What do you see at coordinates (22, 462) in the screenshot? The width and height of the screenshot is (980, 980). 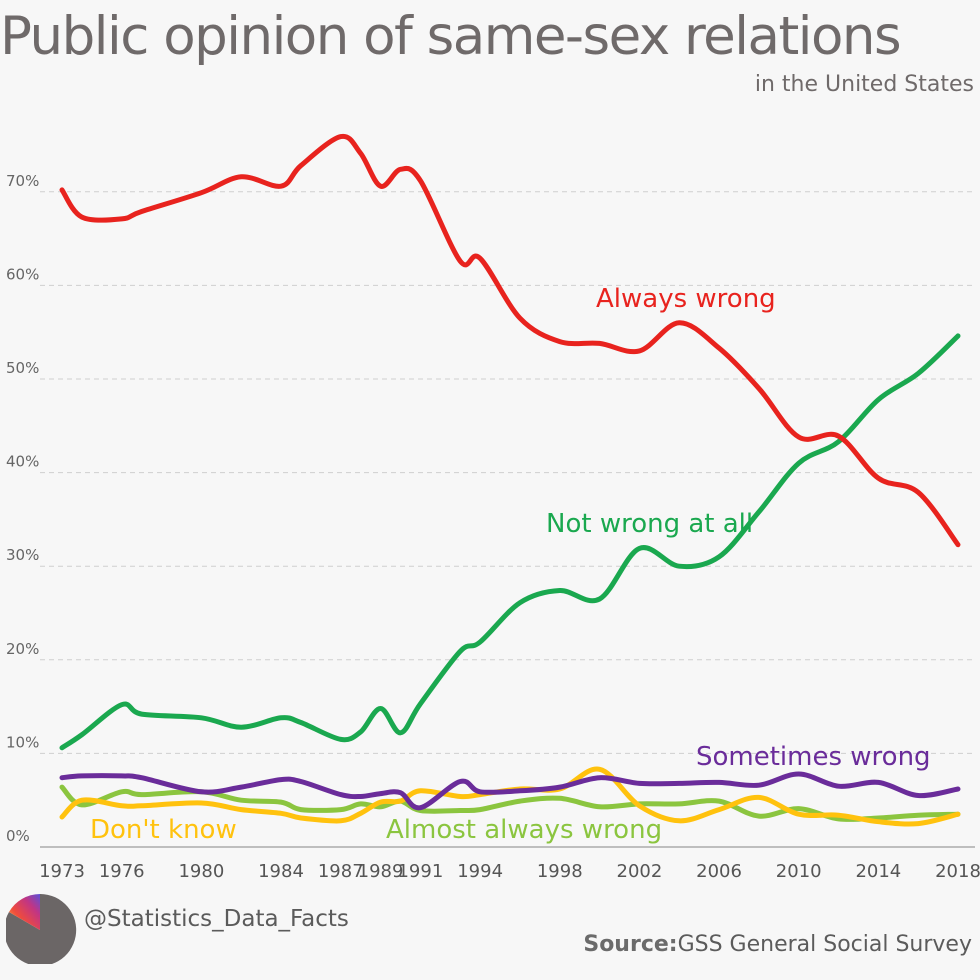 I see `y-tick-label: 40%` at bounding box center [22, 462].